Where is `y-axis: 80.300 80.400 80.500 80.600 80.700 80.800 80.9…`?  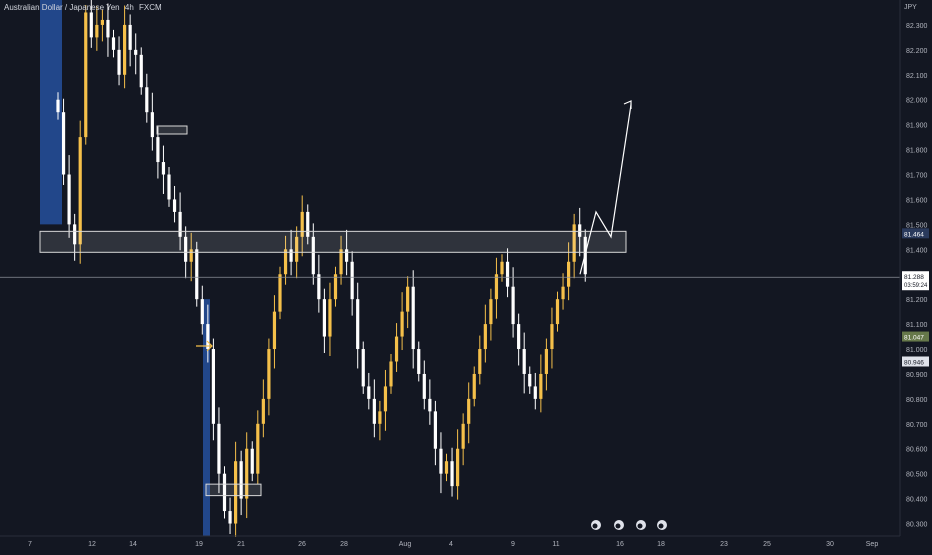 y-axis: 80.300 80.400 80.500 80.600 80.700 80.800 80.9… is located at coordinates (915, 266).